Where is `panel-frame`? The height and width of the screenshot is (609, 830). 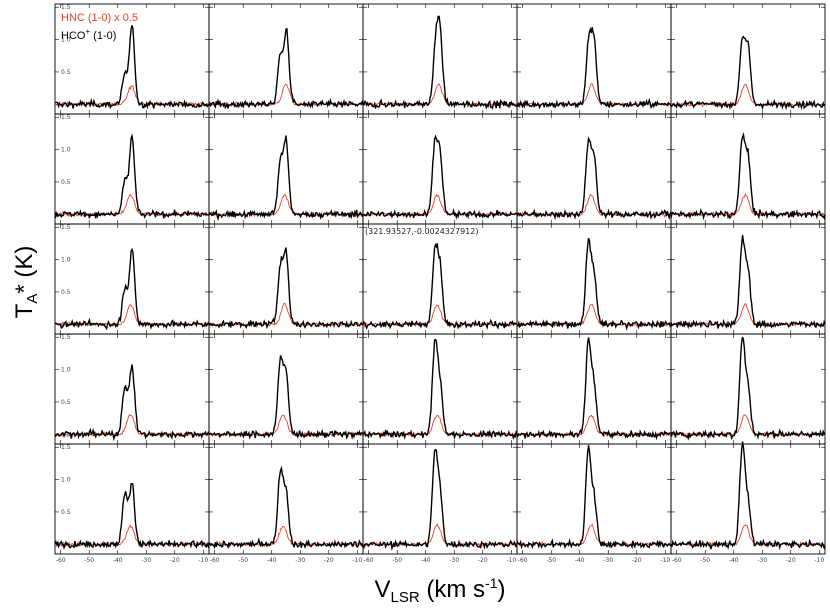
panel-frame is located at coordinates (748, 499).